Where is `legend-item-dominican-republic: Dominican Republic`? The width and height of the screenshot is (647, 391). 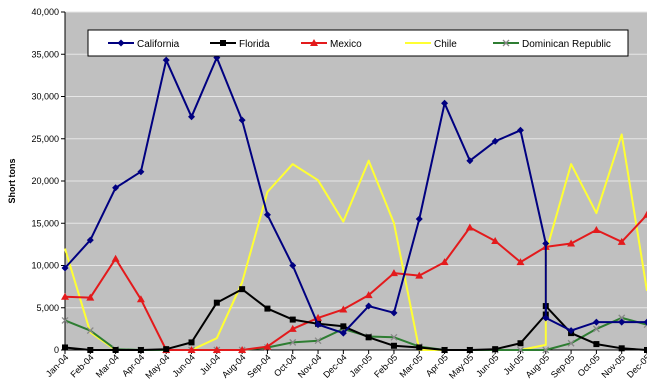 legend-item-dominican-republic: Dominican Republic is located at coordinates (552, 44).